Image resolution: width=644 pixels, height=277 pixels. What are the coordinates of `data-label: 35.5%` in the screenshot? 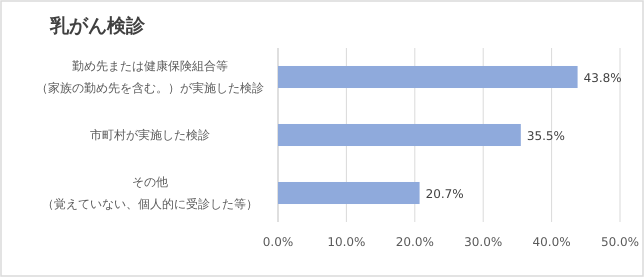 It's located at (545, 136).